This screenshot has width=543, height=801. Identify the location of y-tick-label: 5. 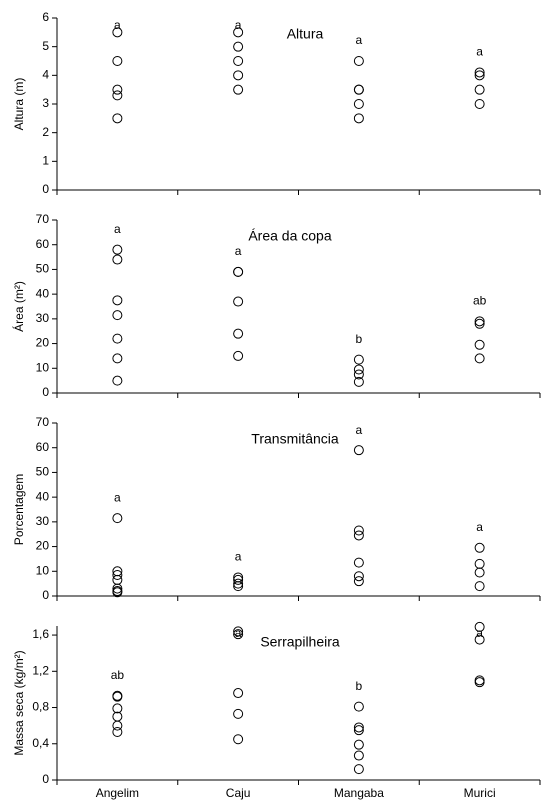
(45, 46).